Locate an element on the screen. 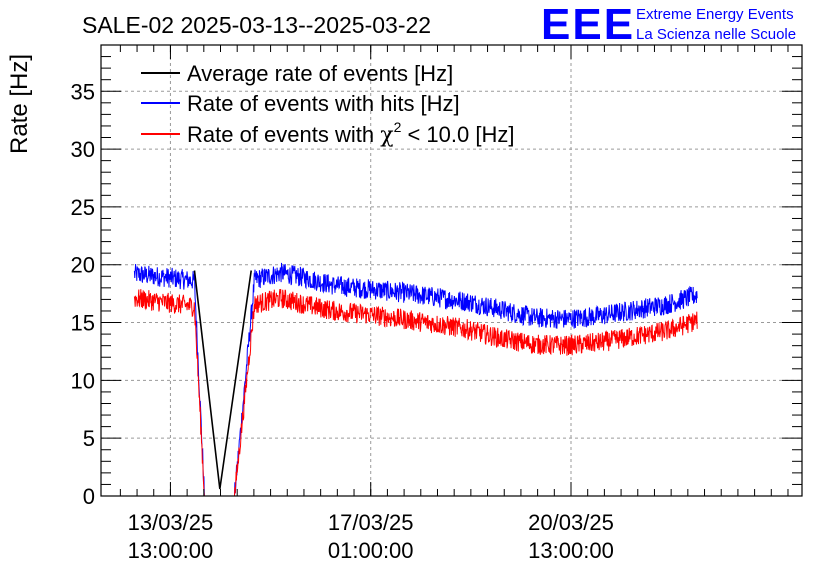 Image resolution: width=836 pixels, height=572 pixels. x-tick-date: 13/03/25 is located at coordinates (171, 522).